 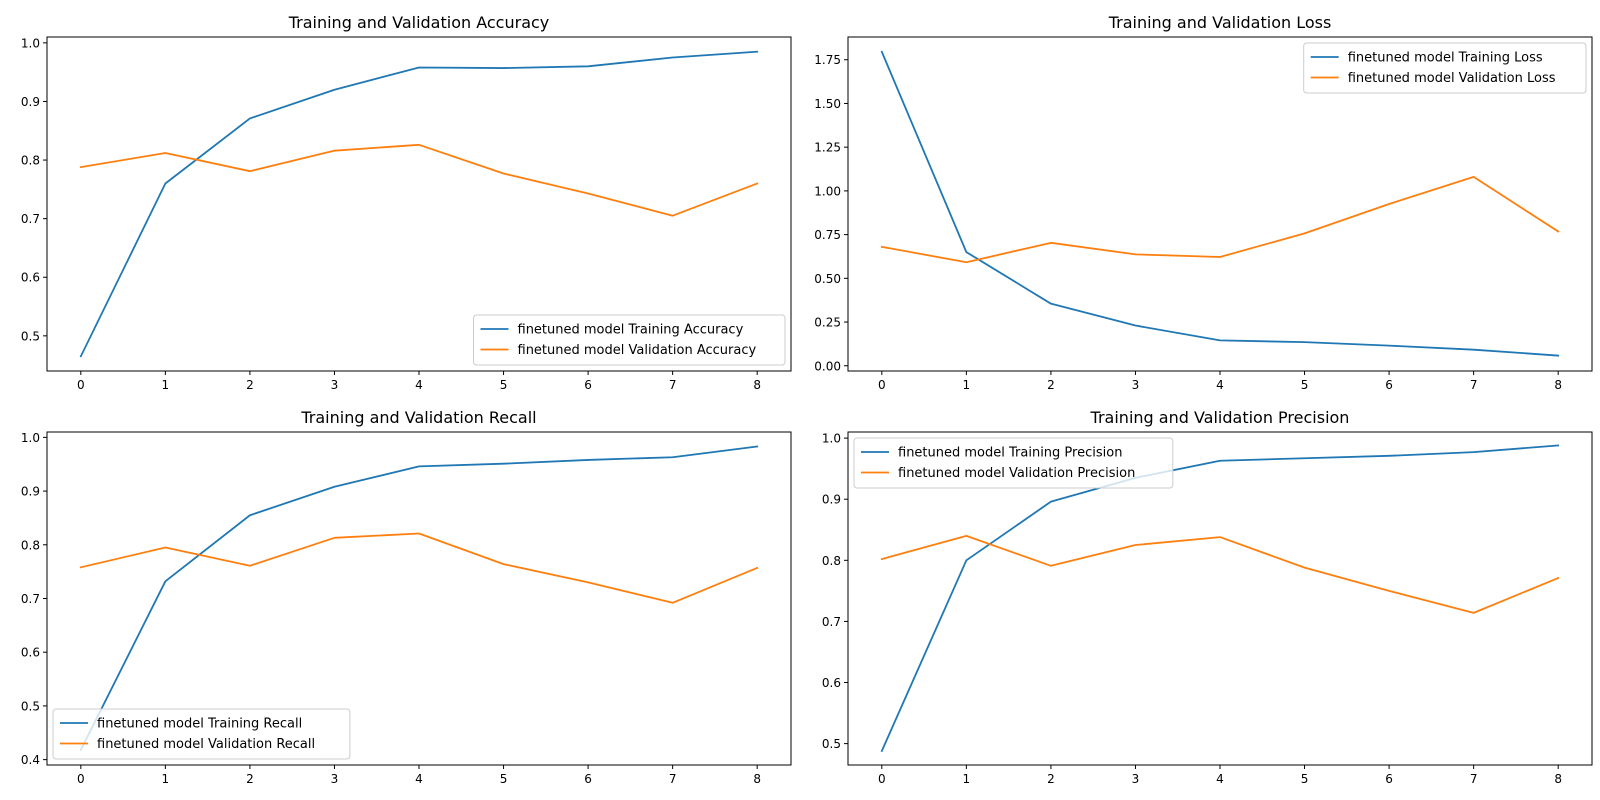 I want to click on legend-label-1: finetuned model Validation Recall, so click(x=206, y=744).